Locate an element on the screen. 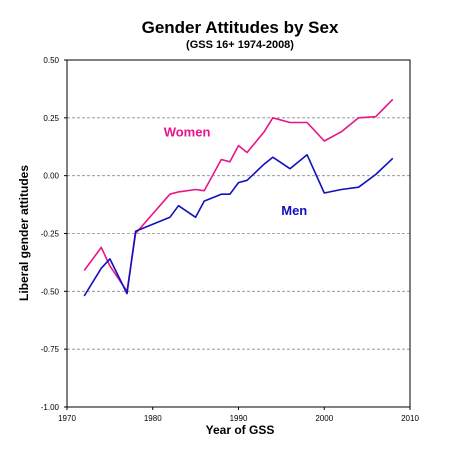  y-tick-label: -0.75 is located at coordinates (50, 349).